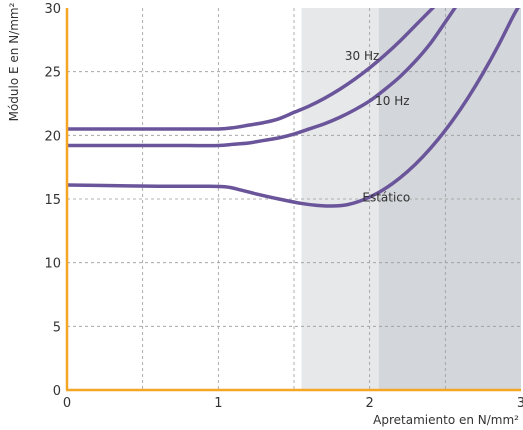  I want to click on y-tick-label: 30, so click(52, 9).